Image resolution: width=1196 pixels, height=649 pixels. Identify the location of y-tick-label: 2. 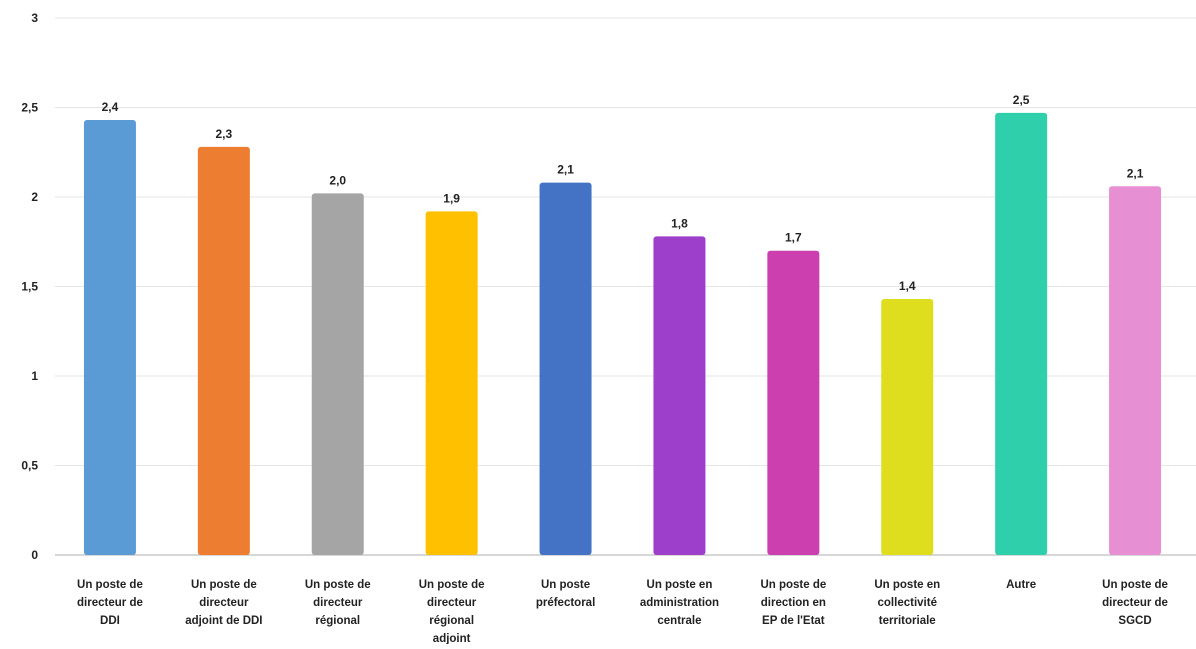
(34, 197).